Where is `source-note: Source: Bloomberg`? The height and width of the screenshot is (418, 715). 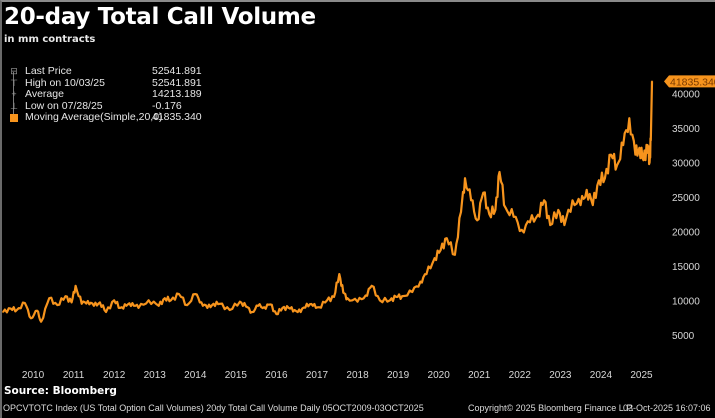 source-note: Source: Bloomberg is located at coordinates (60, 391).